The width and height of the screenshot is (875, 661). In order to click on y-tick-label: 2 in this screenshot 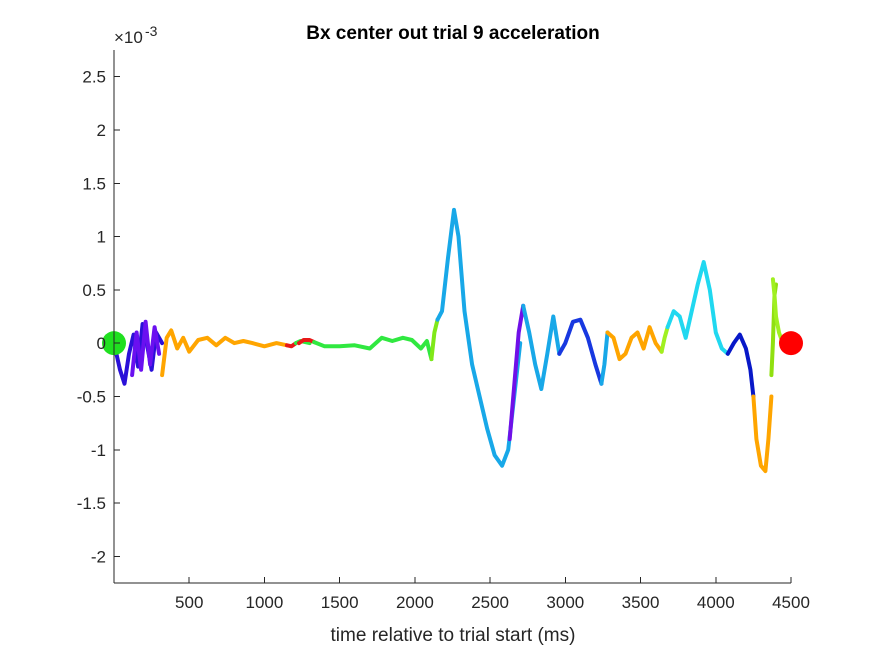, I will do `click(101, 130)`.